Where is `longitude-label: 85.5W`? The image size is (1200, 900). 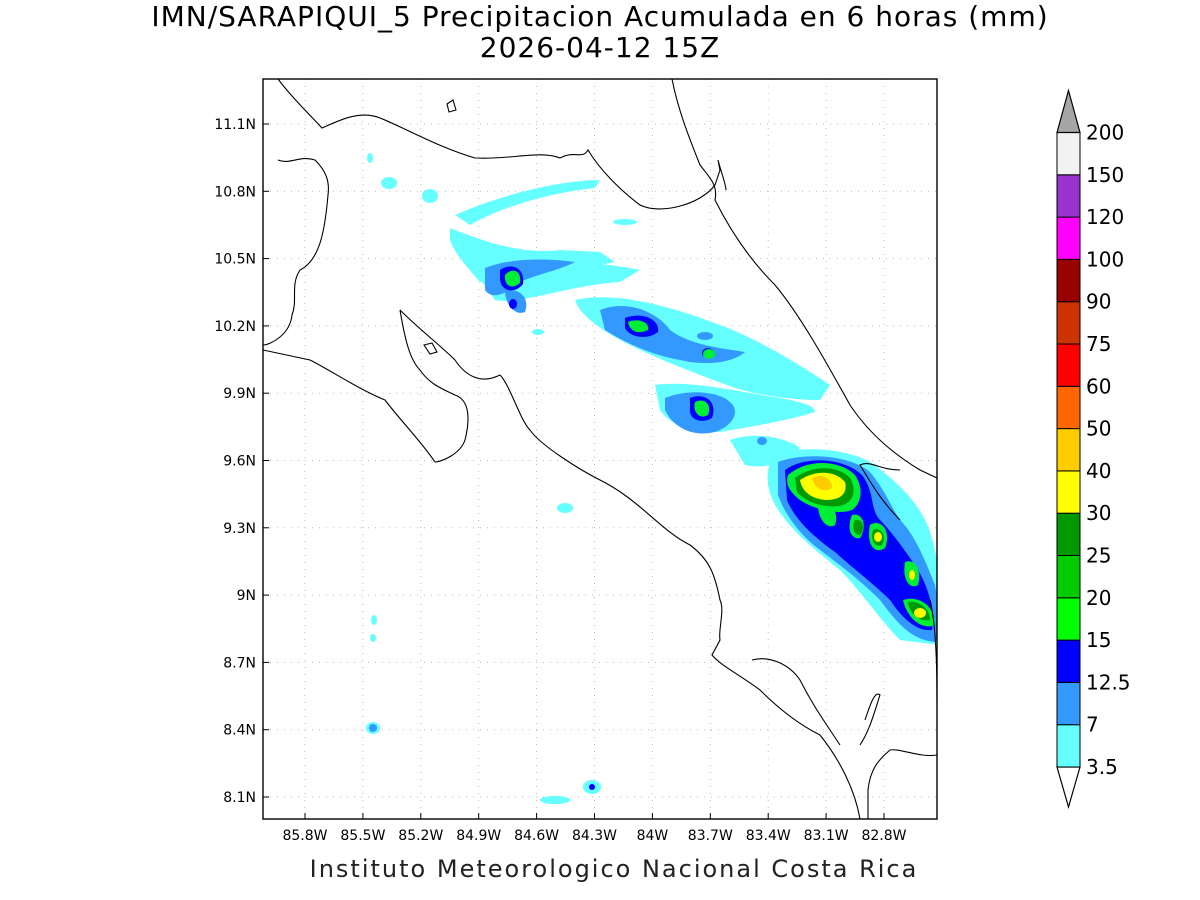
longitude-label: 85.5W is located at coordinates (362, 836).